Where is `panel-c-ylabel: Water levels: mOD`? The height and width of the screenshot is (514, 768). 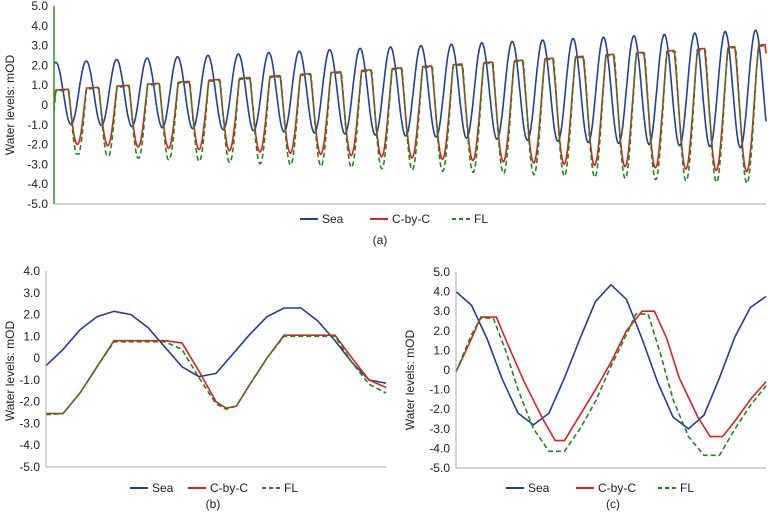 panel-c-ylabel: Water levels: mOD is located at coordinates (410, 380).